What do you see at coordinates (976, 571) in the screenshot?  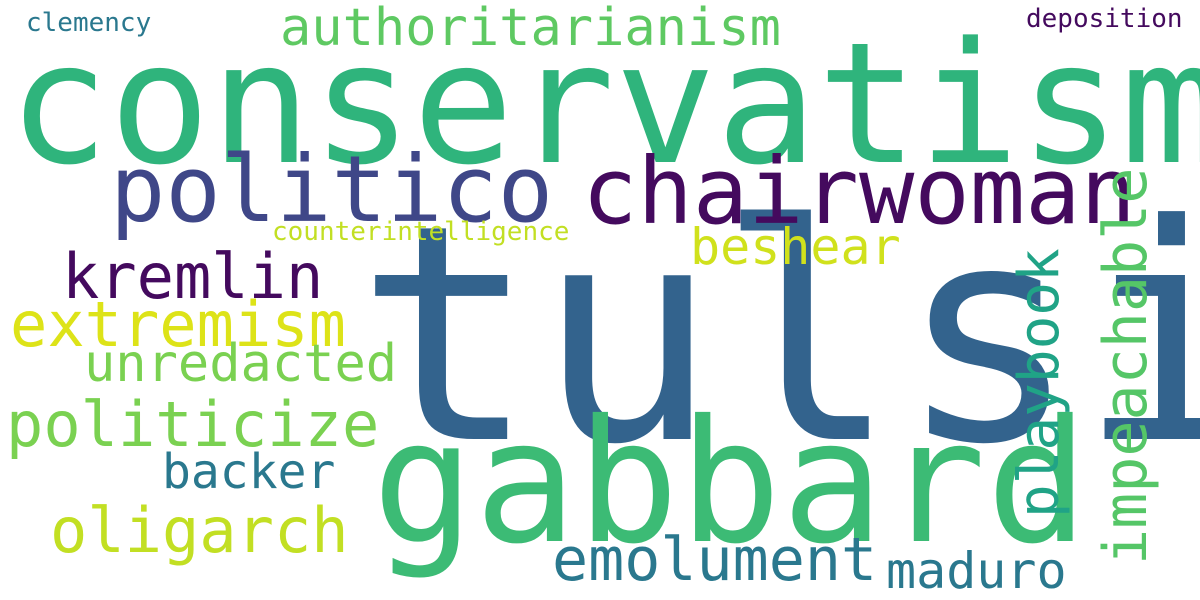 I see `word-maduro: maduro` at bounding box center [976, 571].